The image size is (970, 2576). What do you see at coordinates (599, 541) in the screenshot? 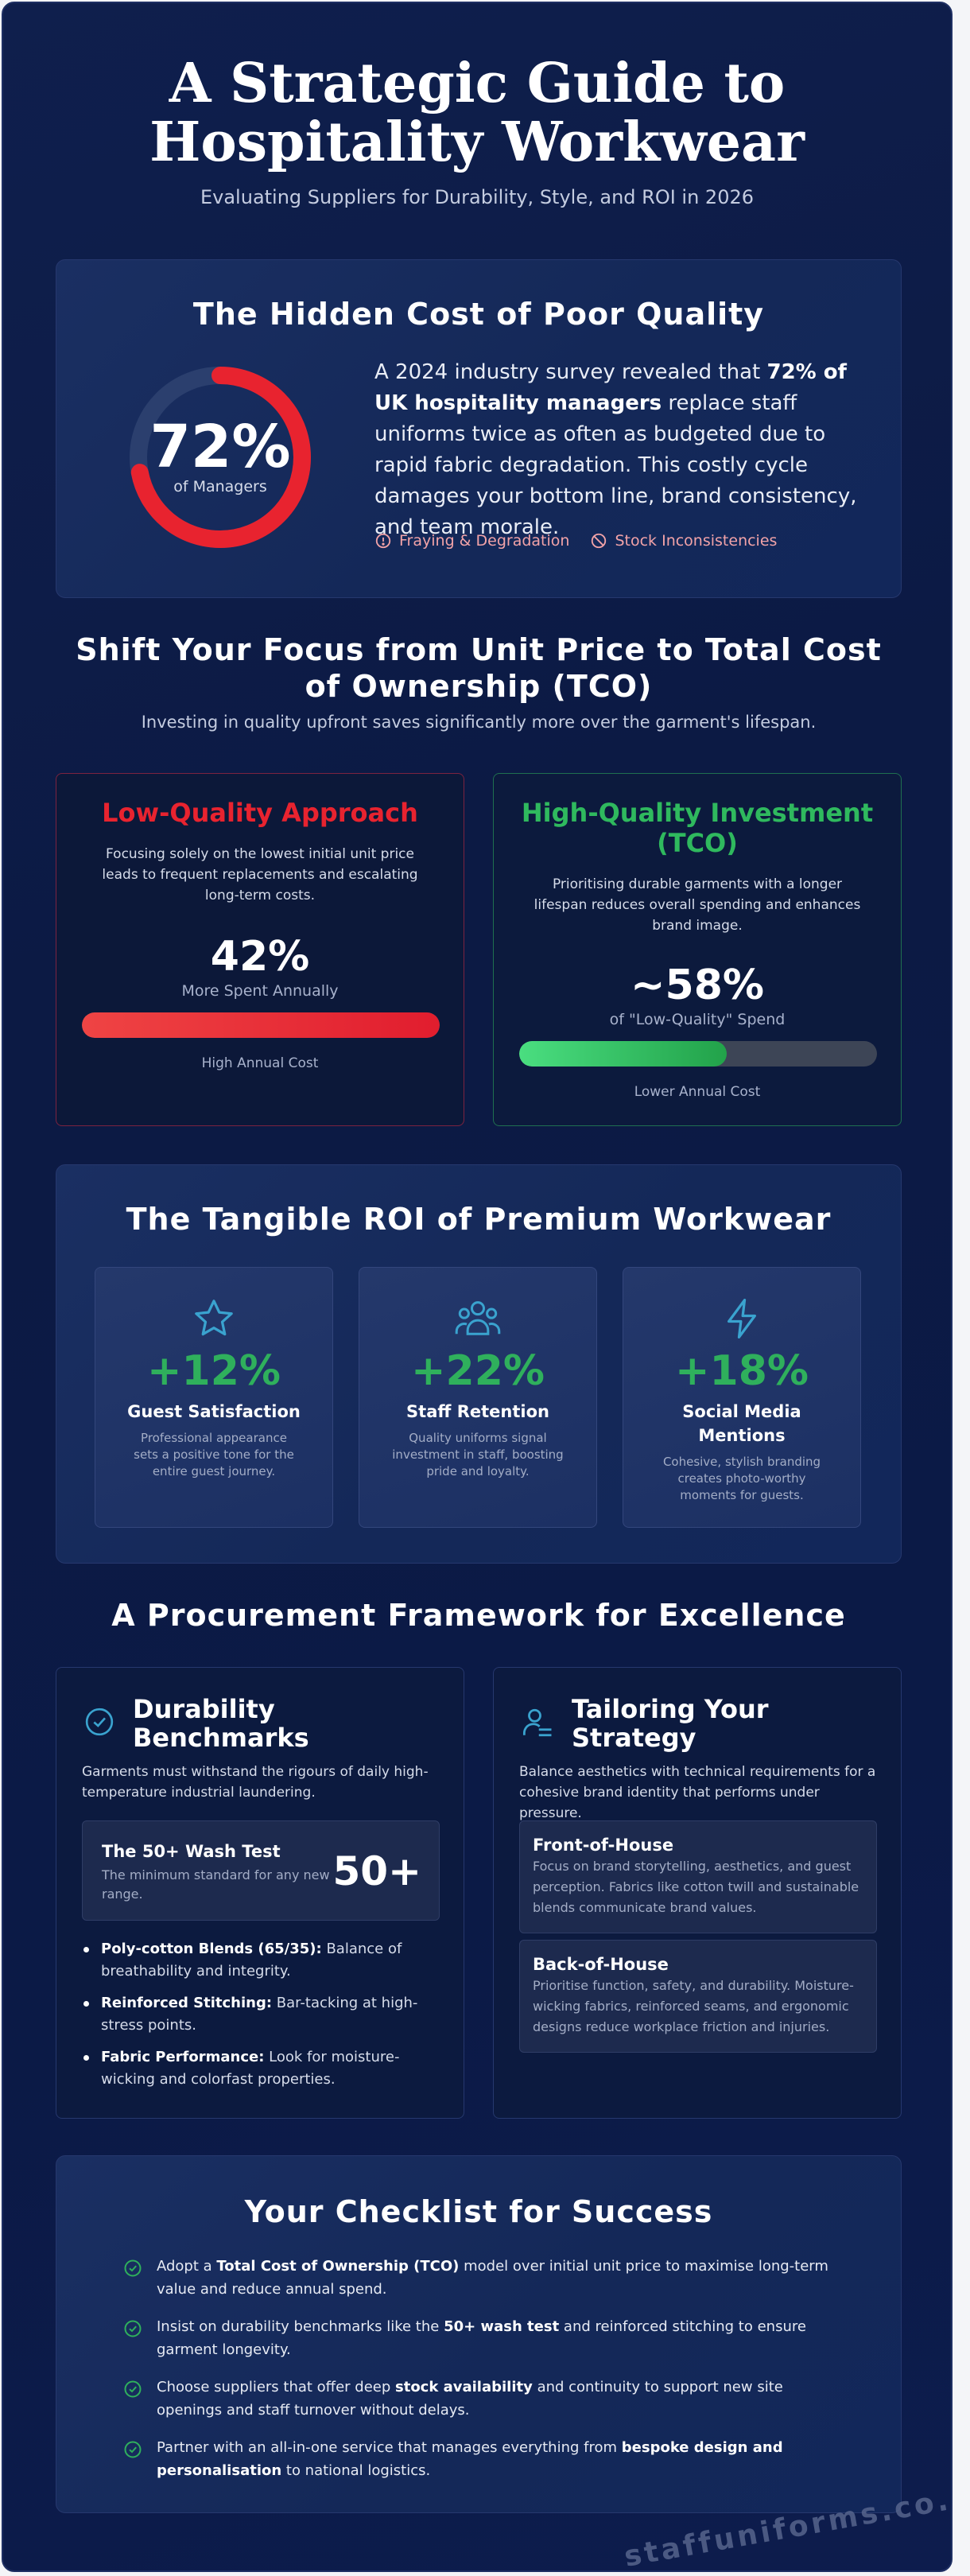
I see `ban-icon` at bounding box center [599, 541].